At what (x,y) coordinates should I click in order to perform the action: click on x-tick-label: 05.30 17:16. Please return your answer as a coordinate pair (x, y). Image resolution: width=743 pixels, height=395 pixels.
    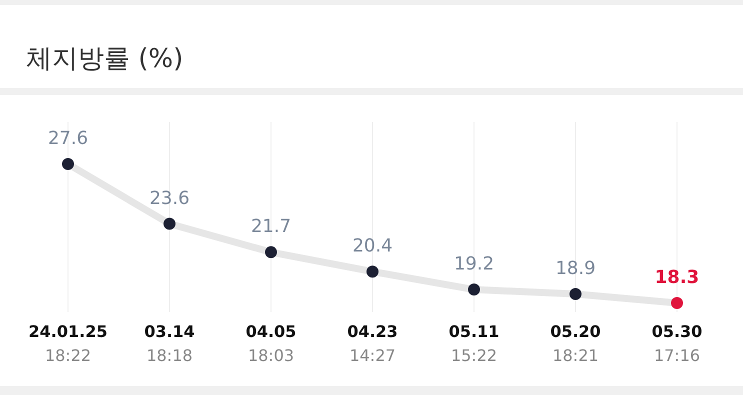
    Looking at the image, I should click on (677, 343).